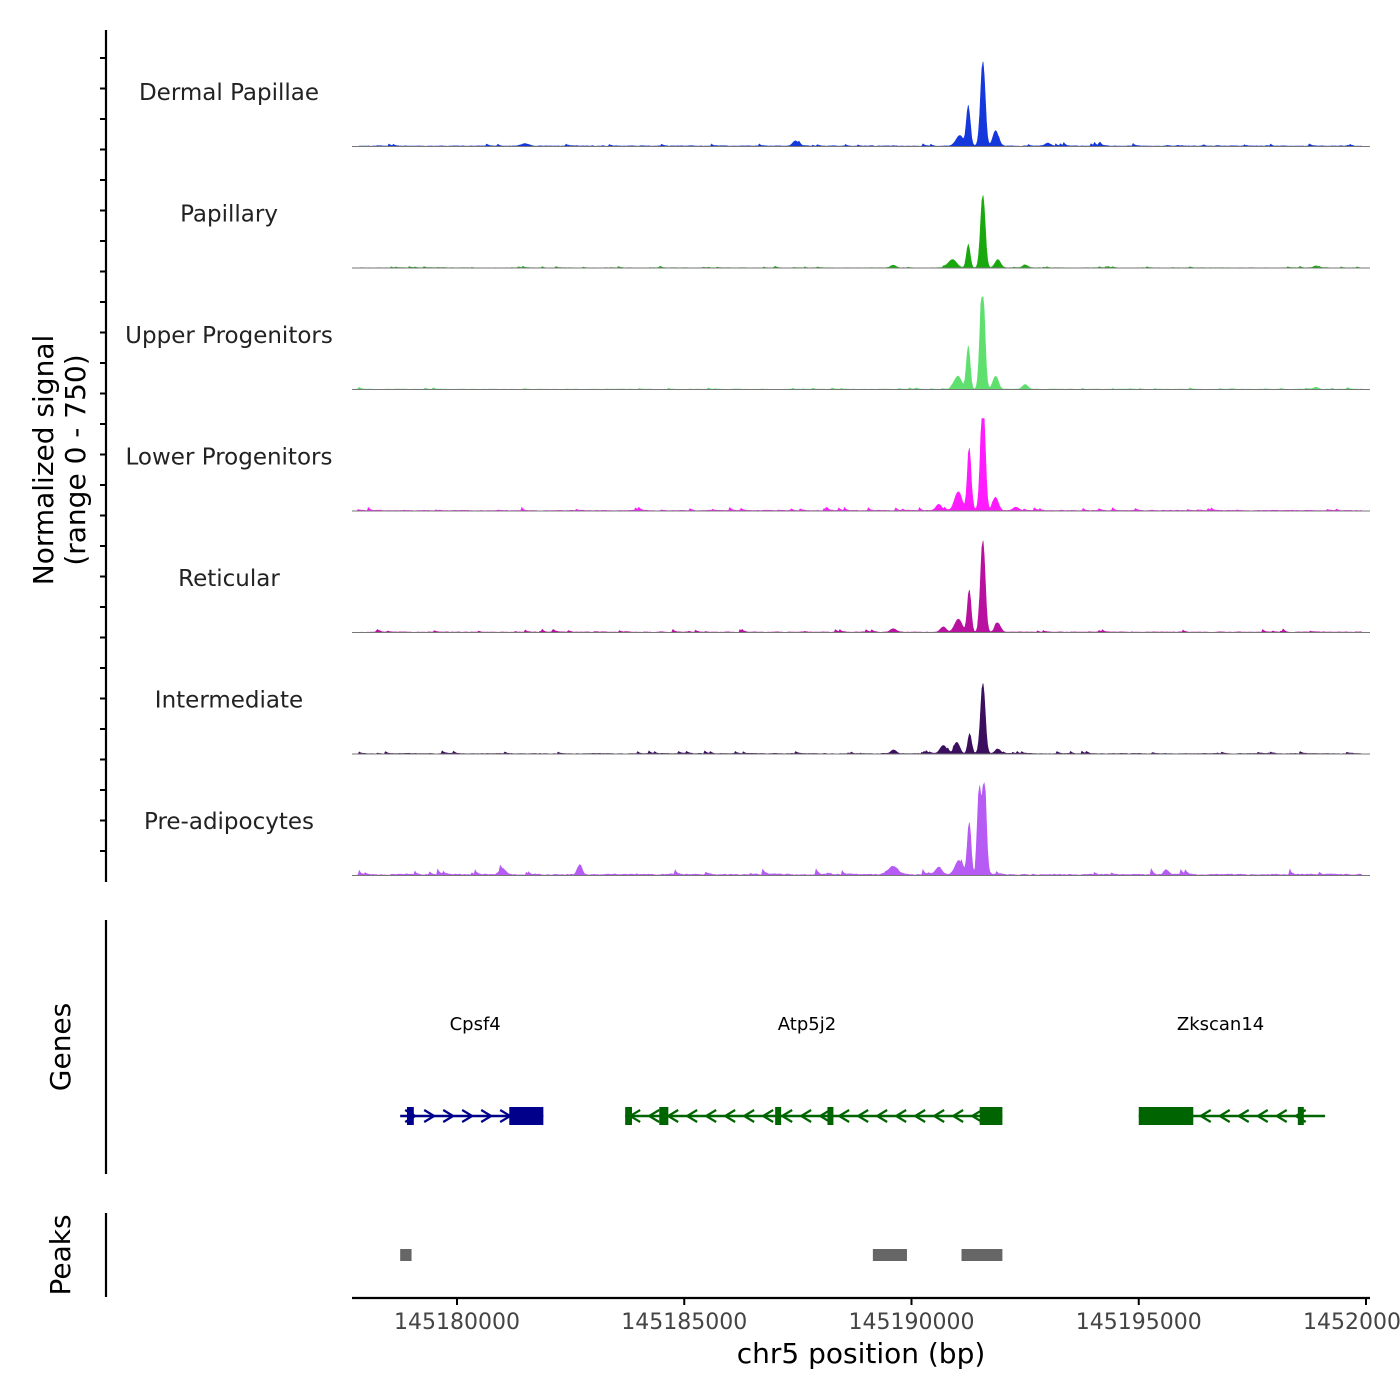 Image resolution: width=1400 pixels, height=1400 pixels. I want to click on gene-label: Atp5j2, so click(807, 1024).